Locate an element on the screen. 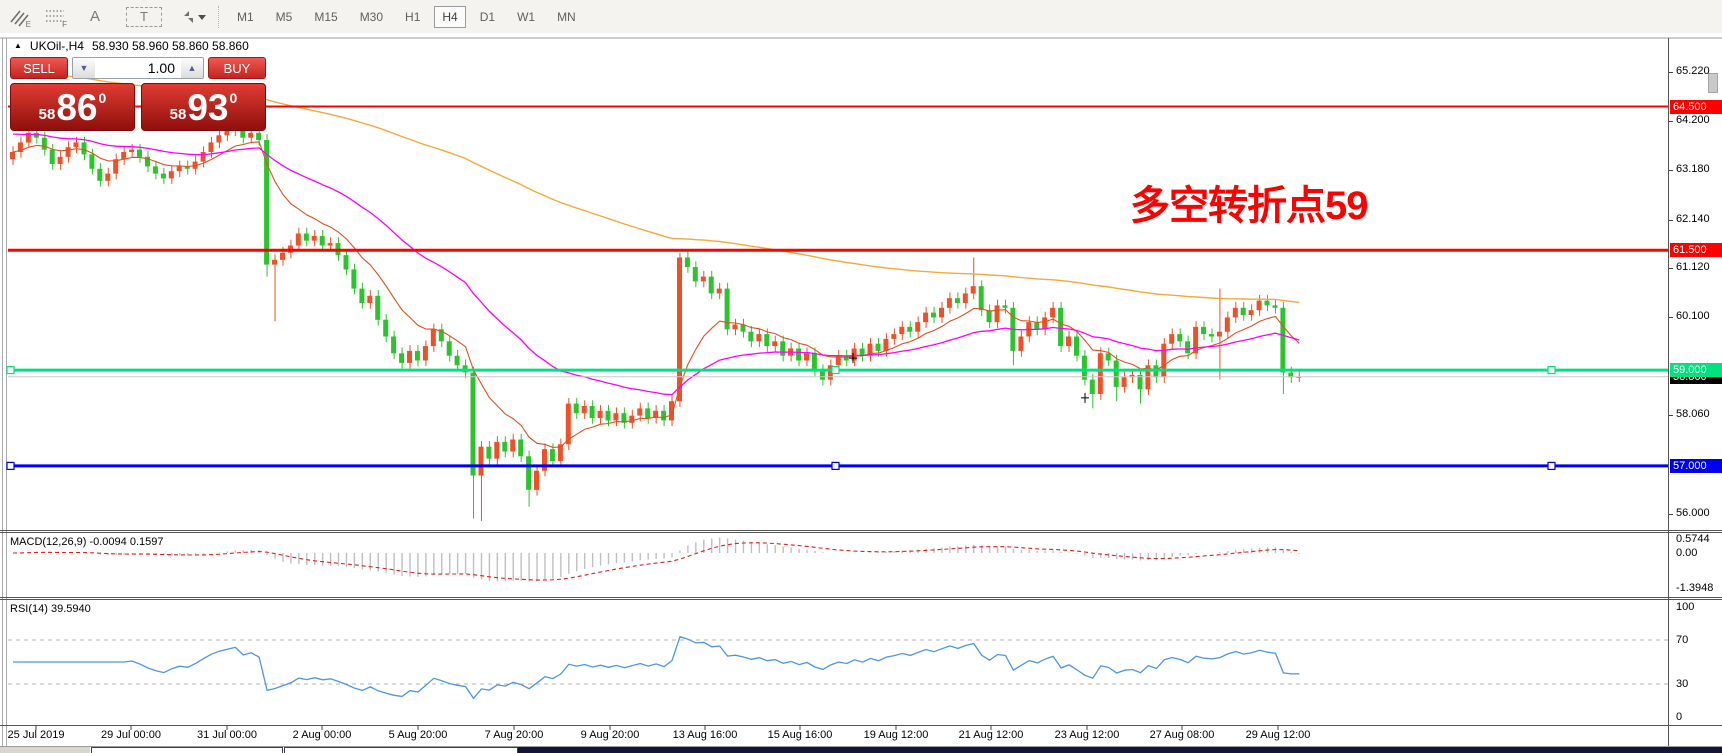 This screenshot has width=1722, height=753. label-tool-button: A is located at coordinates (94, 16).